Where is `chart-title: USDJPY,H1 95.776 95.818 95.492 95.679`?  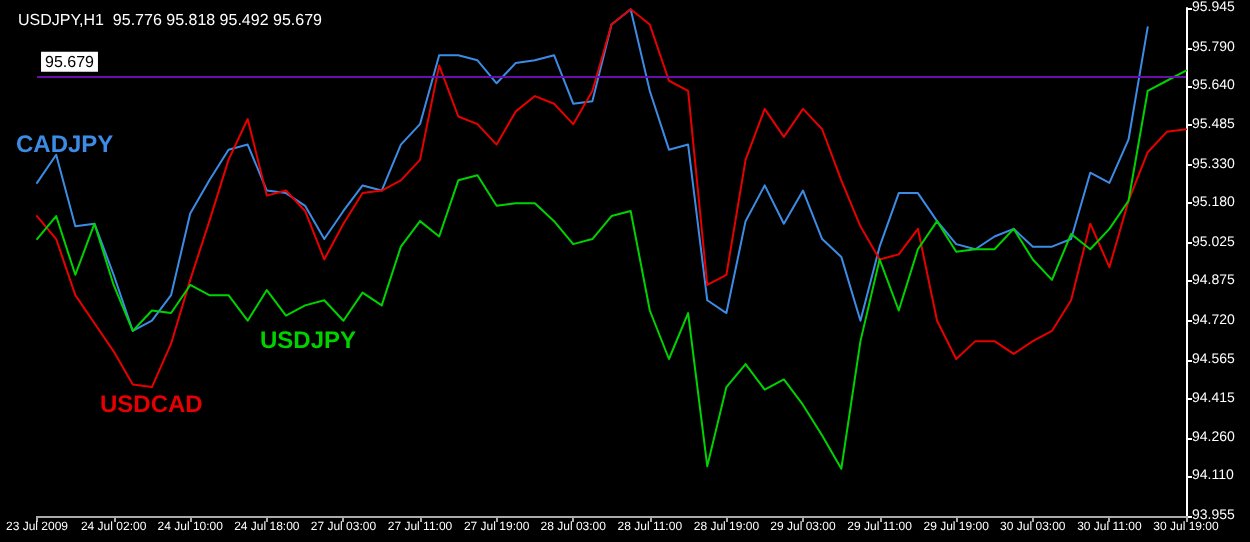 chart-title: USDJPY,H1 95.776 95.818 95.492 95.679 is located at coordinates (171, 20).